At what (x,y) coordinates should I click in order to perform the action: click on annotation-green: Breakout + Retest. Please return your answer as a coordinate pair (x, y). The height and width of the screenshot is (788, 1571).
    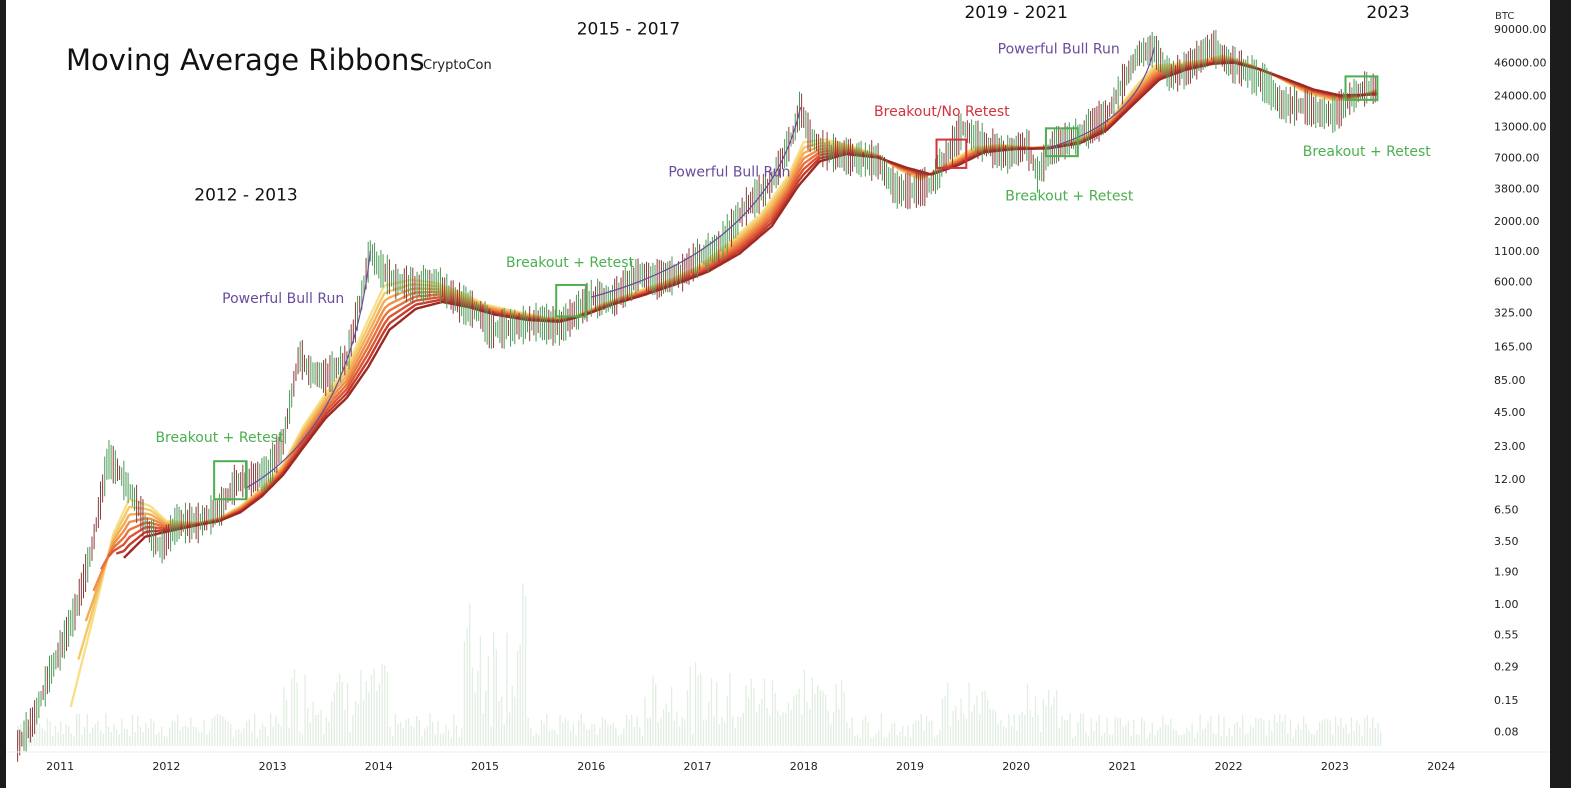
    Looking at the image, I should click on (1367, 152).